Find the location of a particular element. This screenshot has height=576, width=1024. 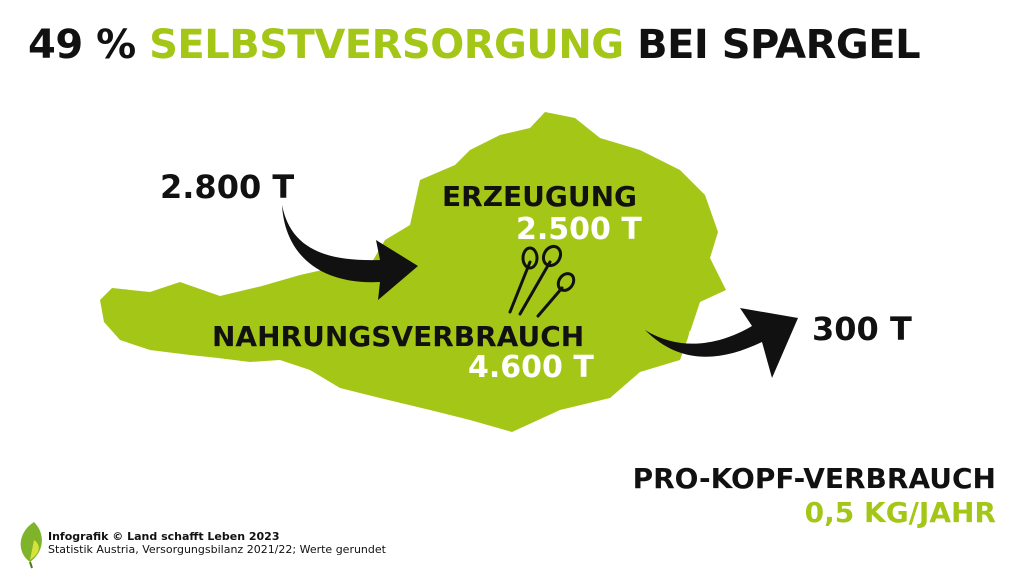

consumption-value: 4.600 T is located at coordinates (531, 367).